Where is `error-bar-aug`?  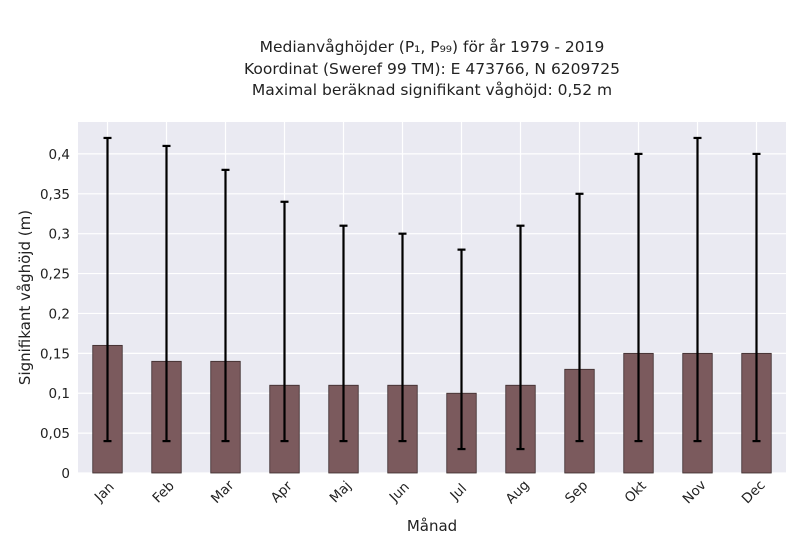 error-bar-aug is located at coordinates (520, 337).